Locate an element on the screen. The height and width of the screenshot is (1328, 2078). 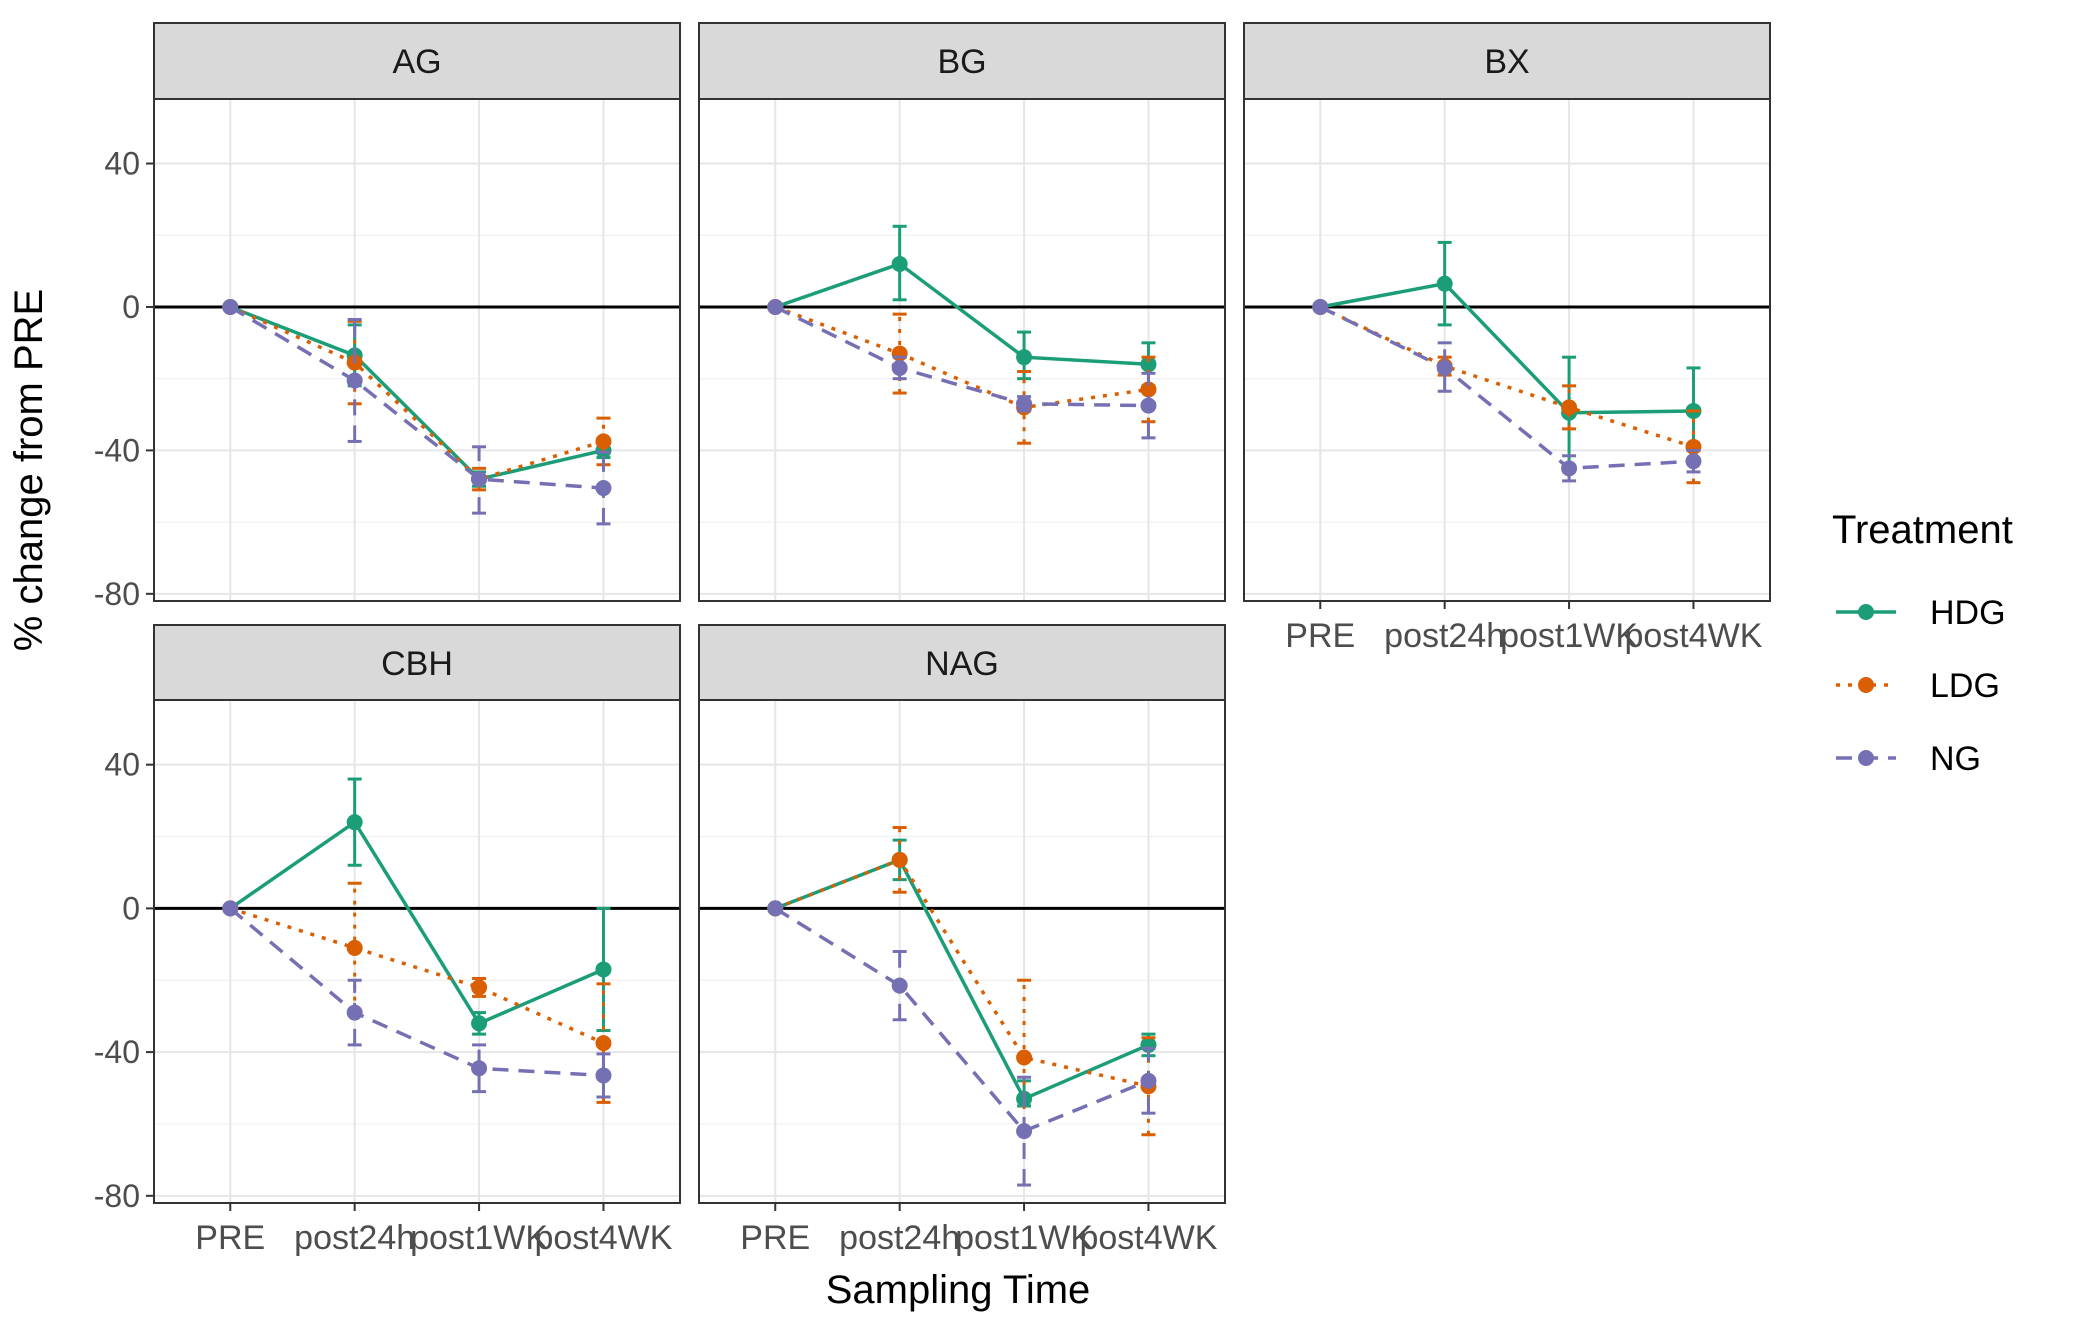
legend-item-ldg: LDG is located at coordinates (1918, 686).